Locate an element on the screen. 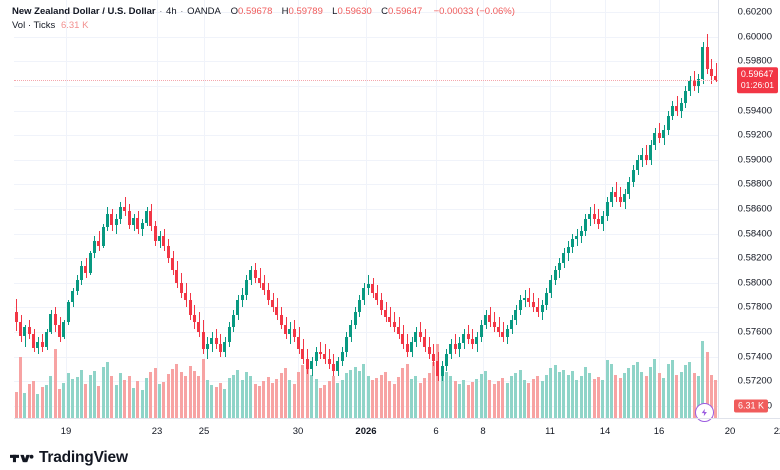 This screenshot has width=780, height=470. exchange-label: OANDA is located at coordinates (204, 11).